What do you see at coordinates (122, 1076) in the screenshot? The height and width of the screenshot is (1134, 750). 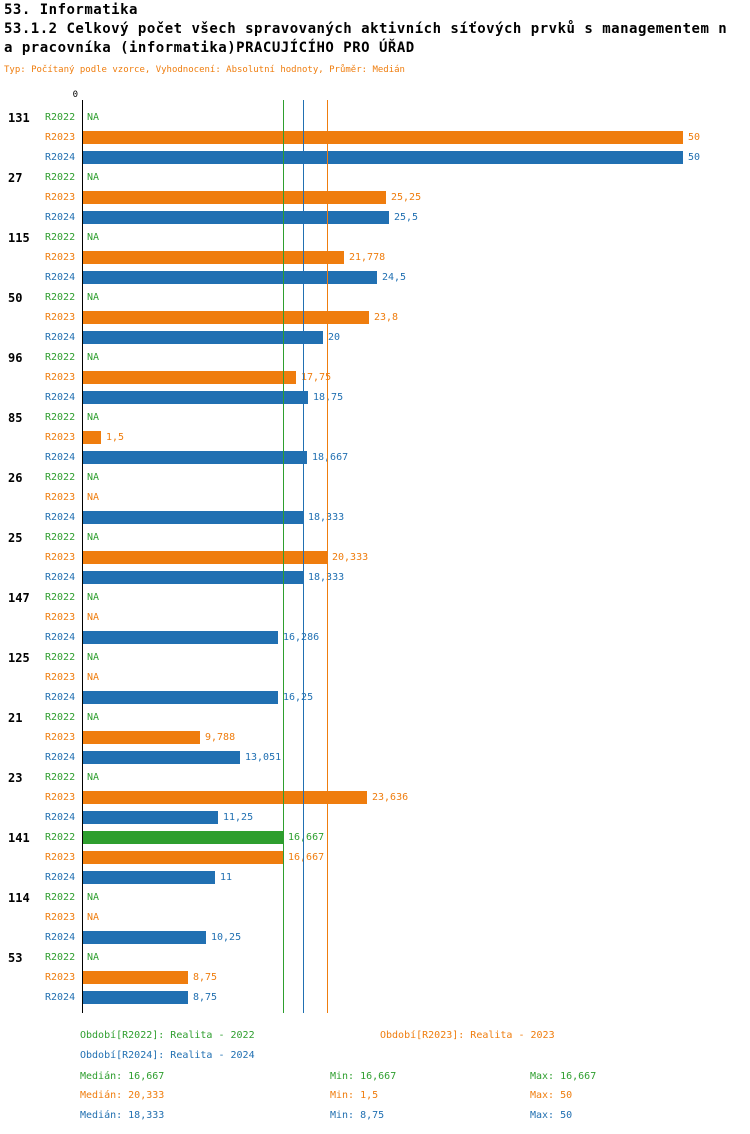 I see `stat-median-r2022: Medián: 16,667` at bounding box center [122, 1076].